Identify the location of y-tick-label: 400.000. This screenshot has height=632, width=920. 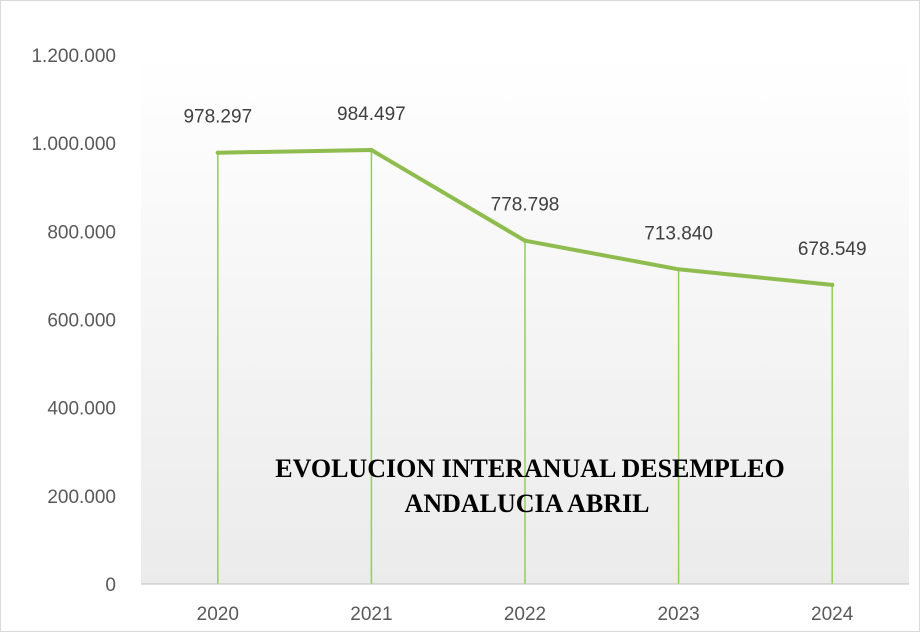
(81, 409).